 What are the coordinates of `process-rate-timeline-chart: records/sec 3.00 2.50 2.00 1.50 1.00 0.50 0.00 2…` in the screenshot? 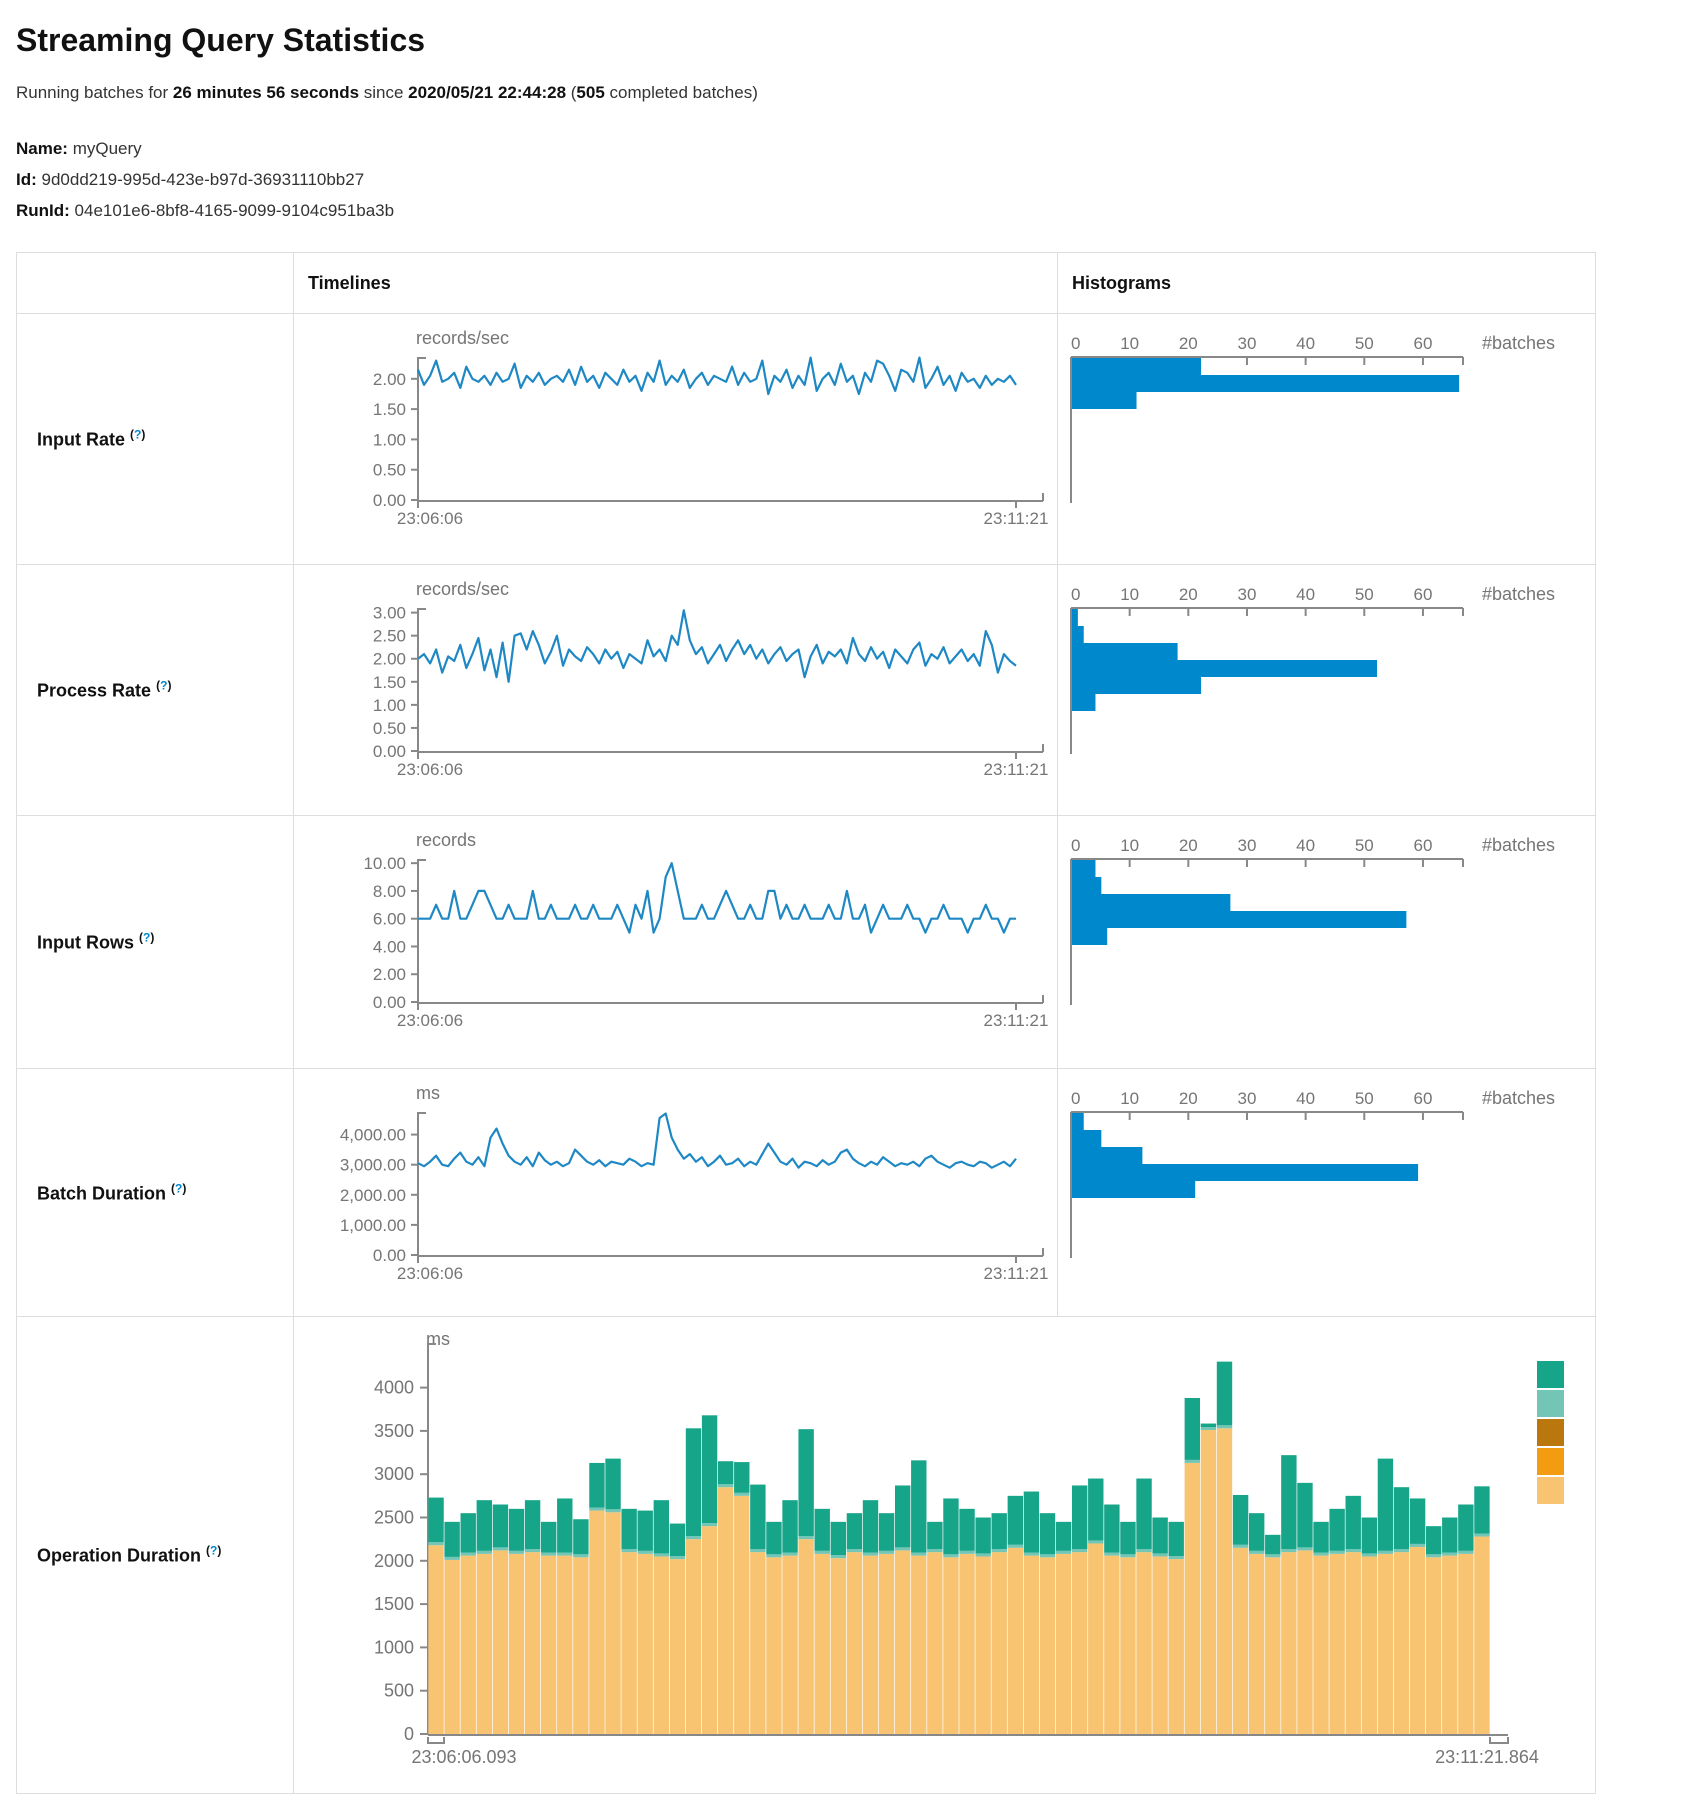 It's located at (675, 690).